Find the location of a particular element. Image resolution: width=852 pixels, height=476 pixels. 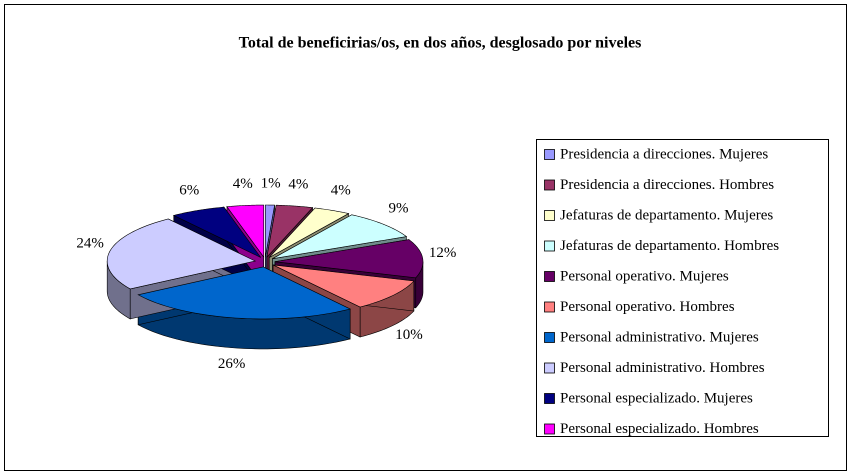

legend-label: Personal especializado. Hombres is located at coordinates (659, 429).